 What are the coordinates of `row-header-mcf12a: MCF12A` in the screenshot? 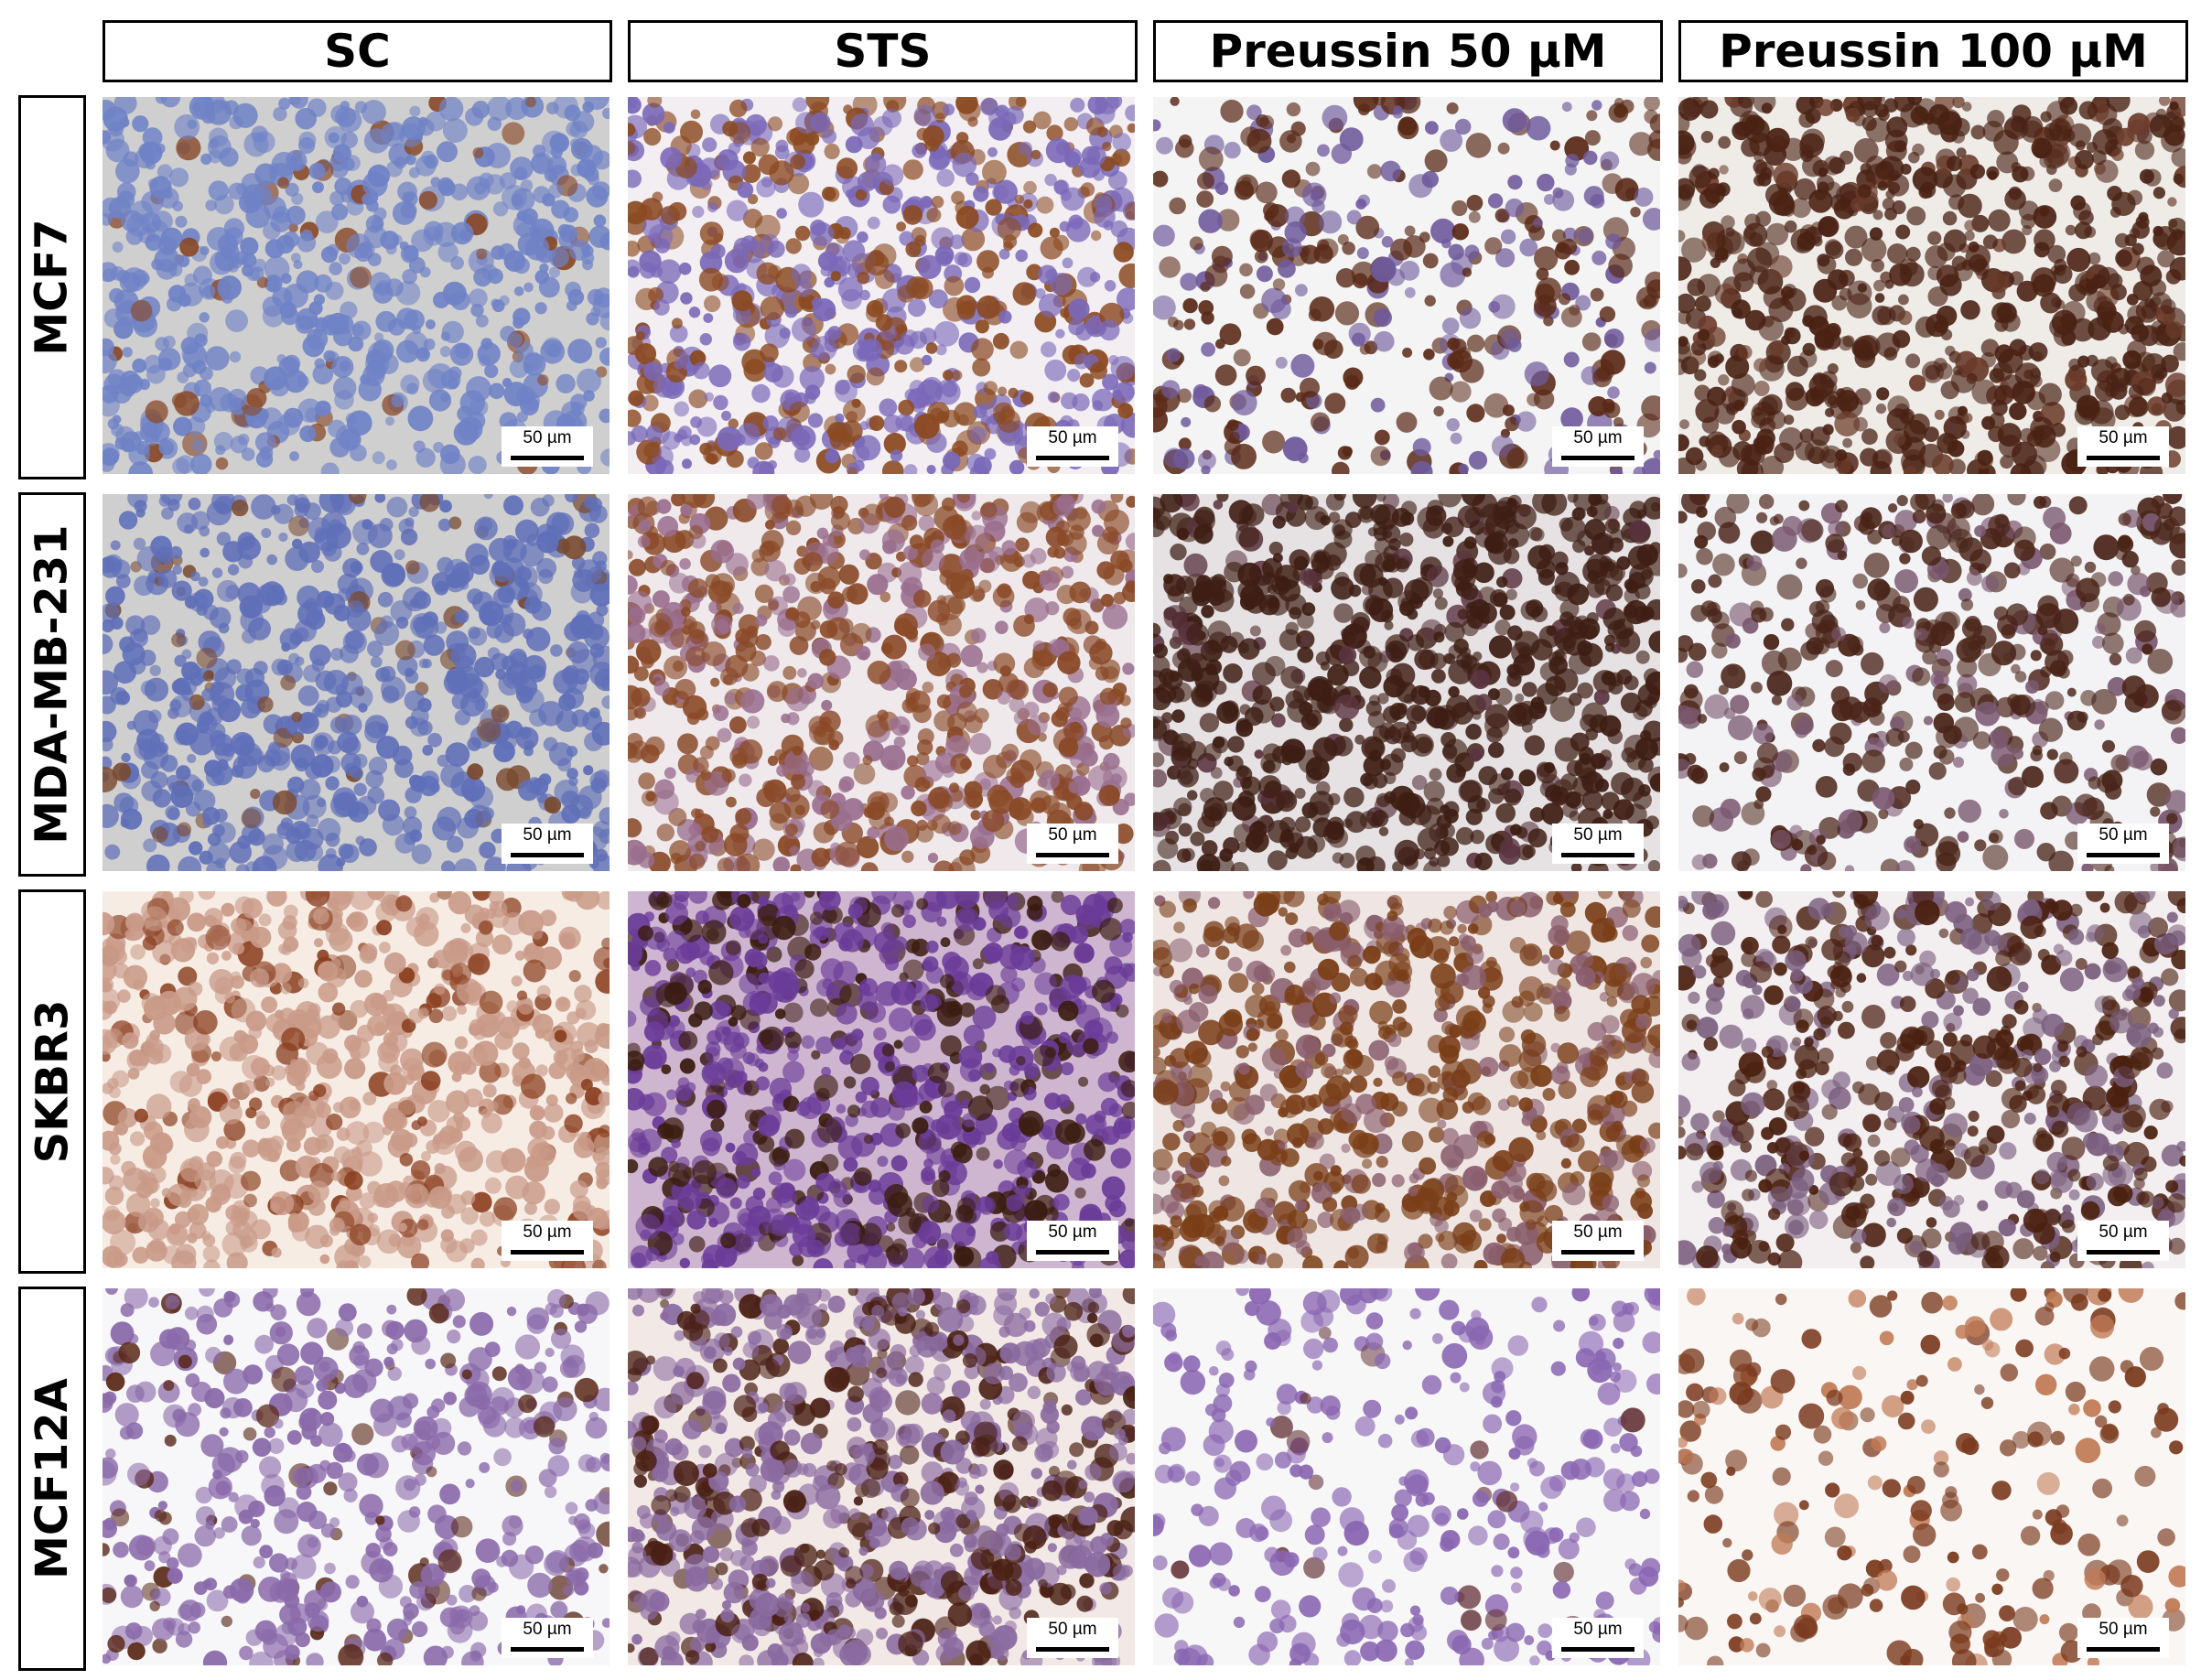 It's located at (52, 1479).